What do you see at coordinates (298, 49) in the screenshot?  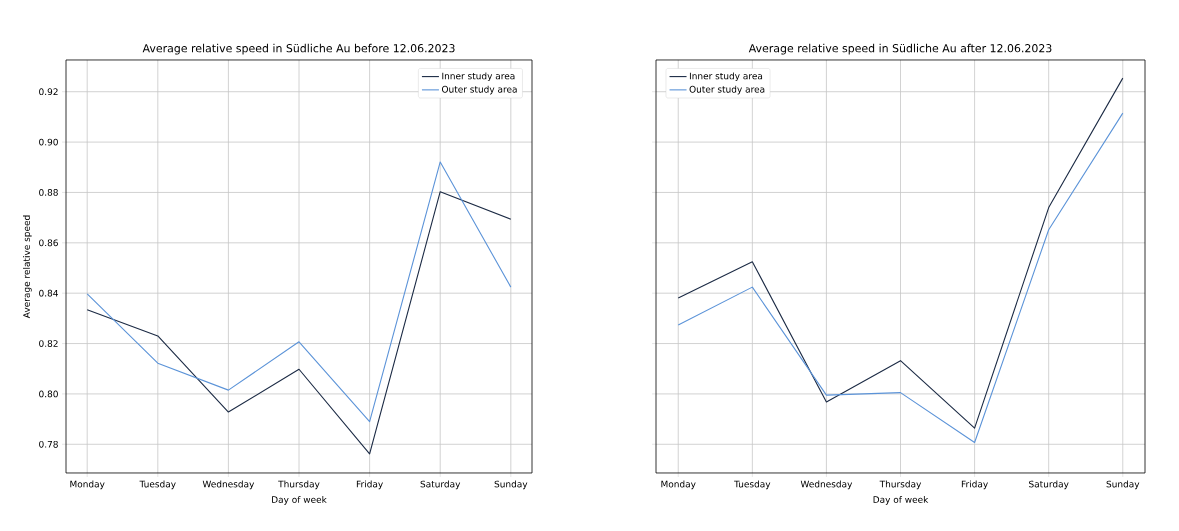 I see `chart-title: Average relative speed in Südliche Au before 12.06.2023` at bounding box center [298, 49].